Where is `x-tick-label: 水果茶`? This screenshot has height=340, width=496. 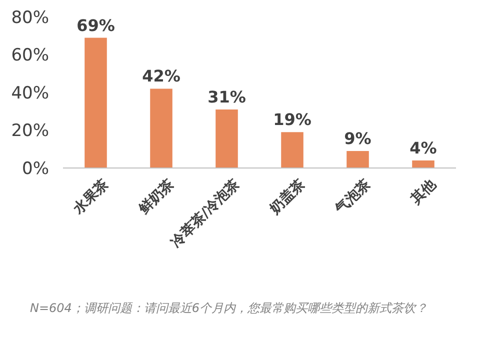 x-tick-label: 水果茶 is located at coordinates (91, 197).